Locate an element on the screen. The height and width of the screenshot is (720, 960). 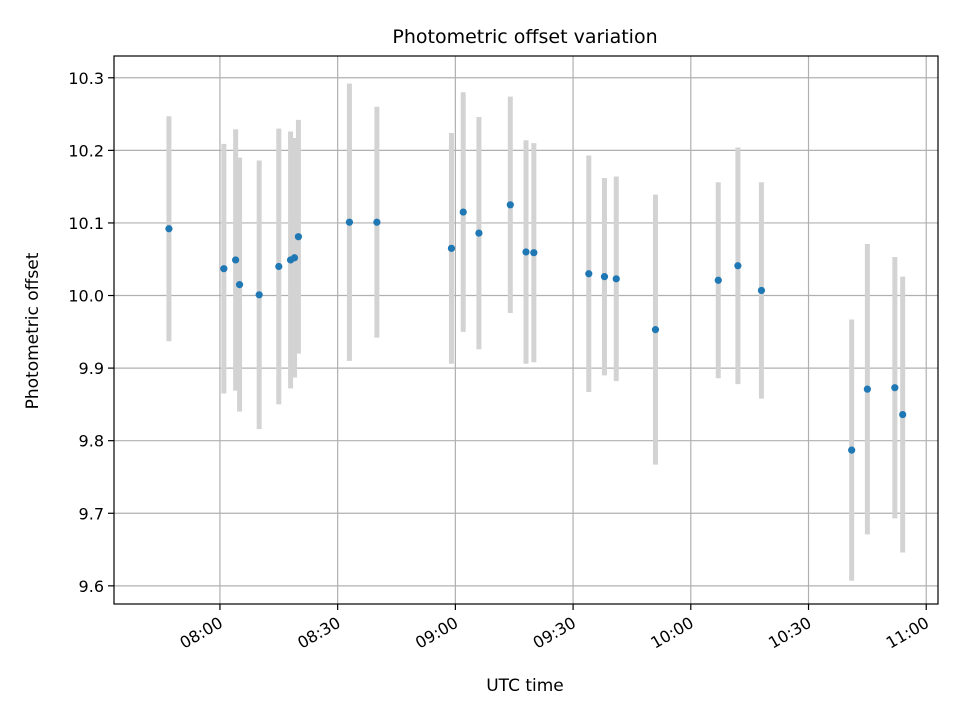
y-tick-label: 9.8 is located at coordinates (91, 441).